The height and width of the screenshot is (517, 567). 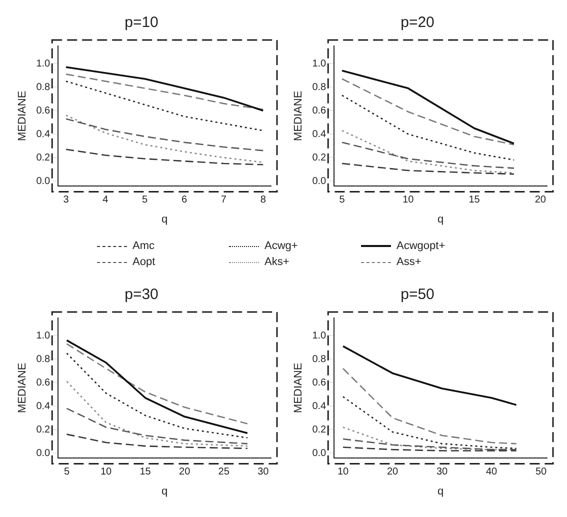 I want to click on legend-label: Acwgopt+, so click(x=421, y=246).